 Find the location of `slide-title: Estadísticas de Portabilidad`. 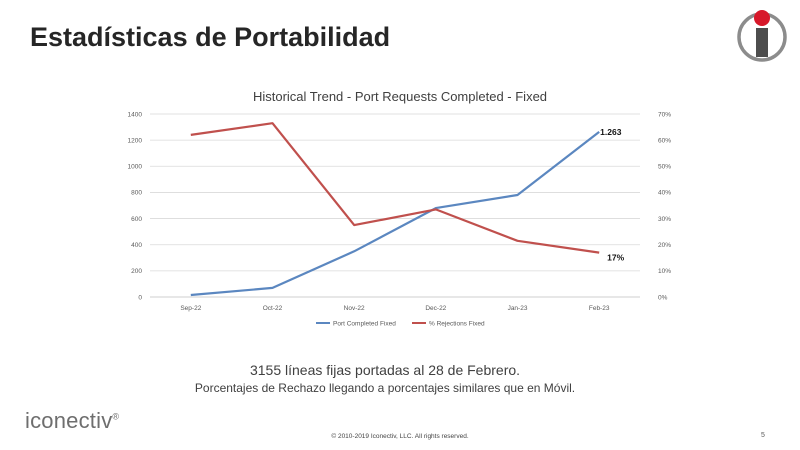

slide-title: Estadísticas de Portabilidad is located at coordinates (210, 37).